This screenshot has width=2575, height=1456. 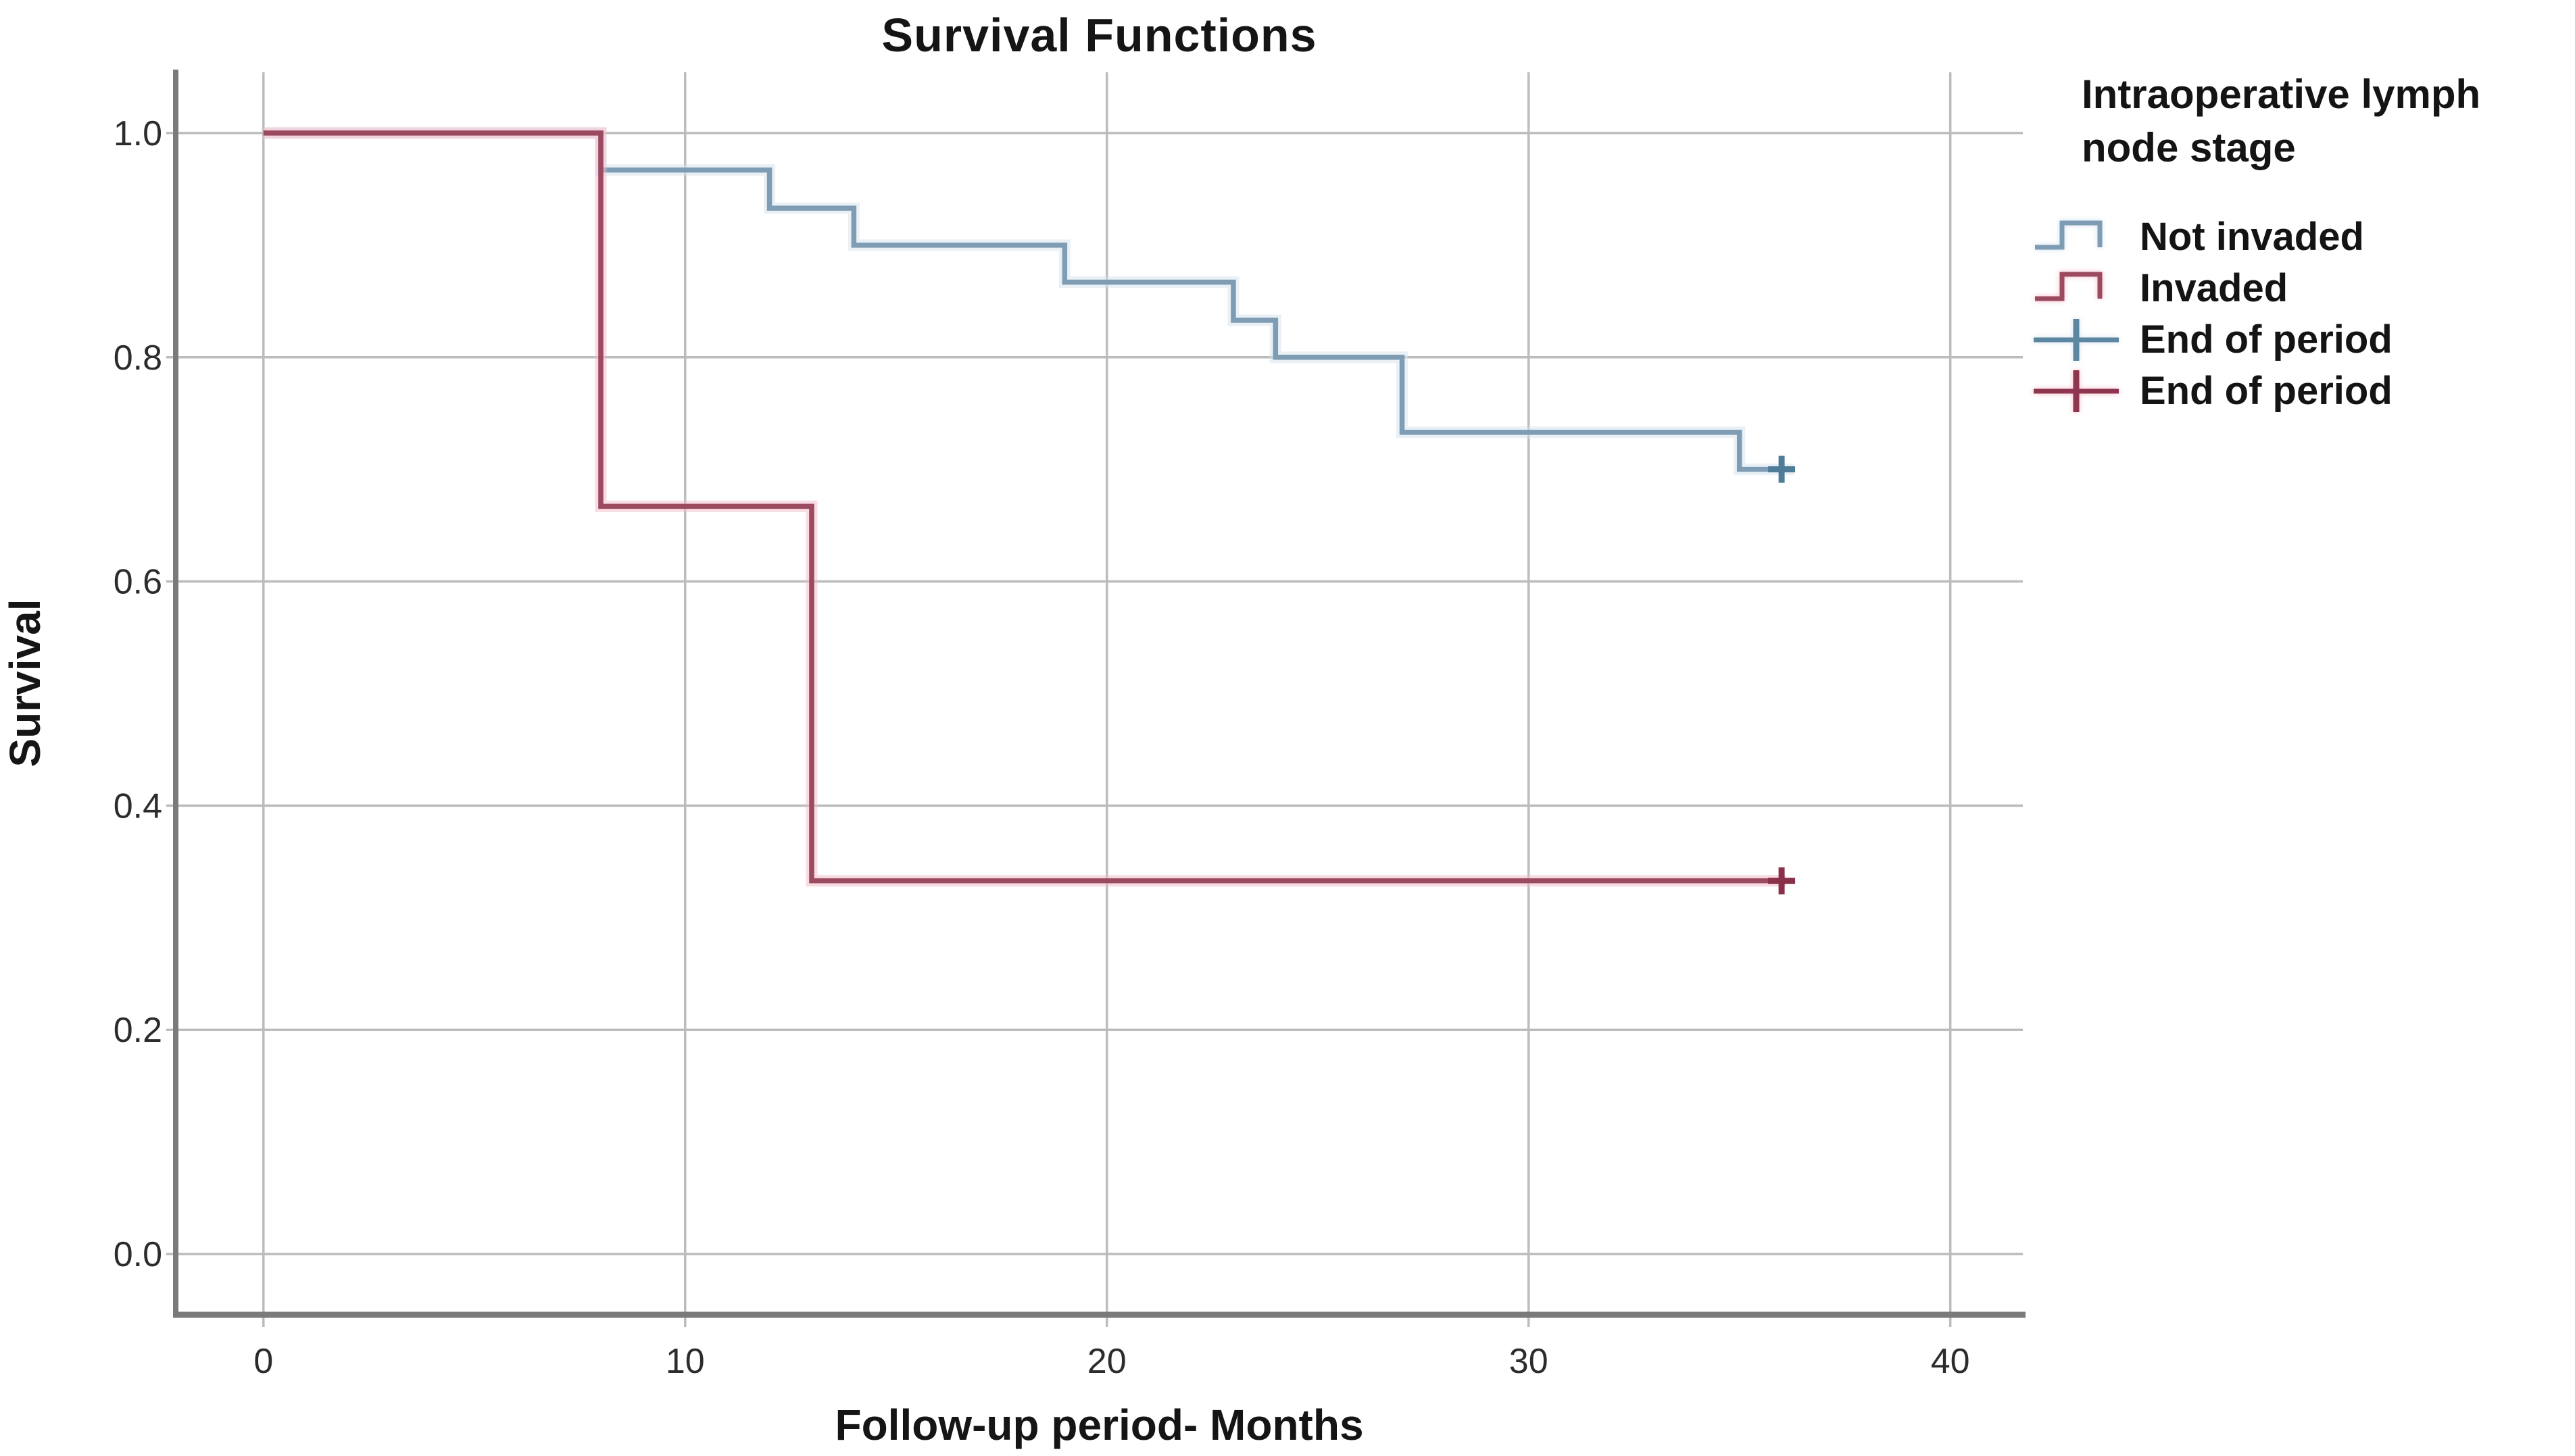 I want to click on survival-curve-not-invaded, so click(x=1028, y=301).